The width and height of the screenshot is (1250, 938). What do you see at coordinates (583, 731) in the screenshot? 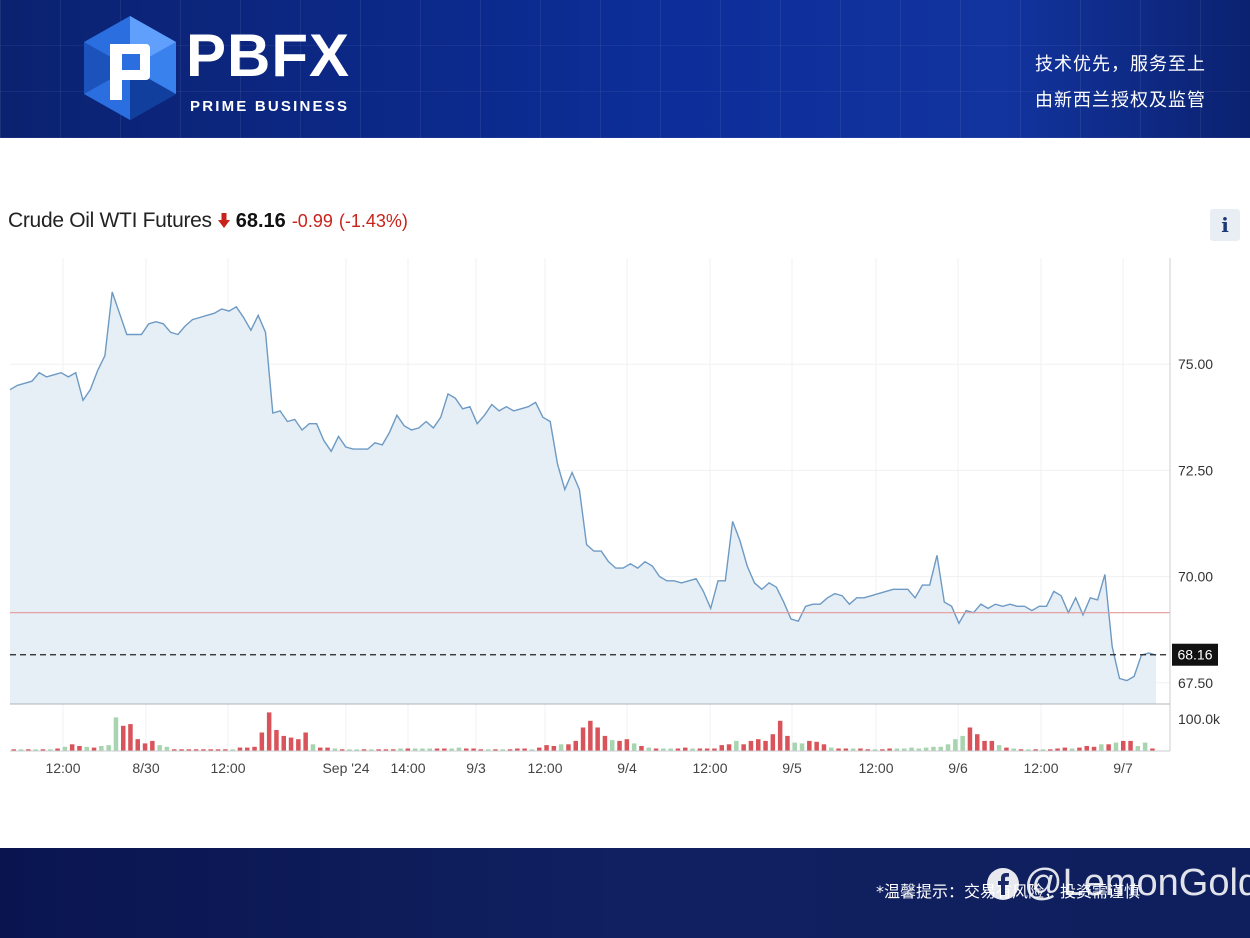
I see `volume-bars` at bounding box center [583, 731].